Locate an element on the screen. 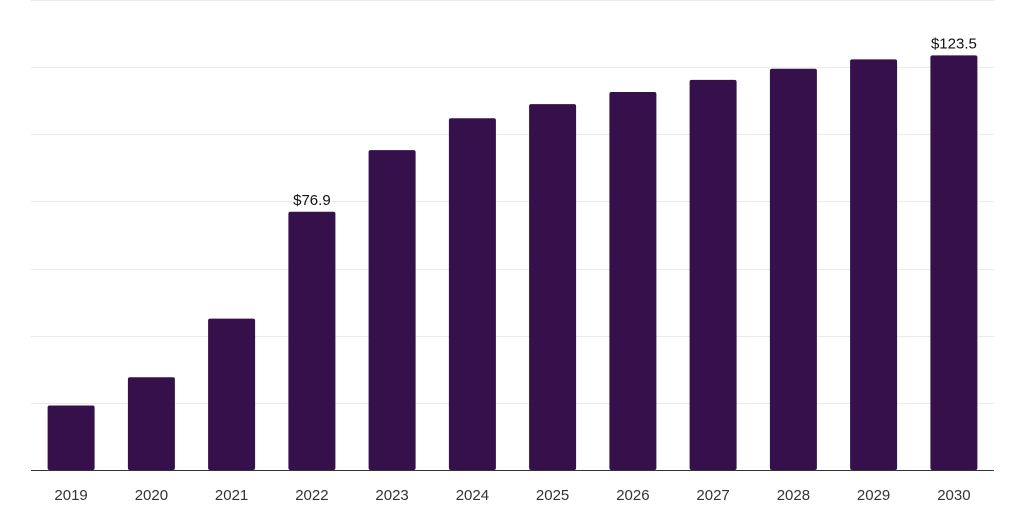  bar-2030 is located at coordinates (954, 263).